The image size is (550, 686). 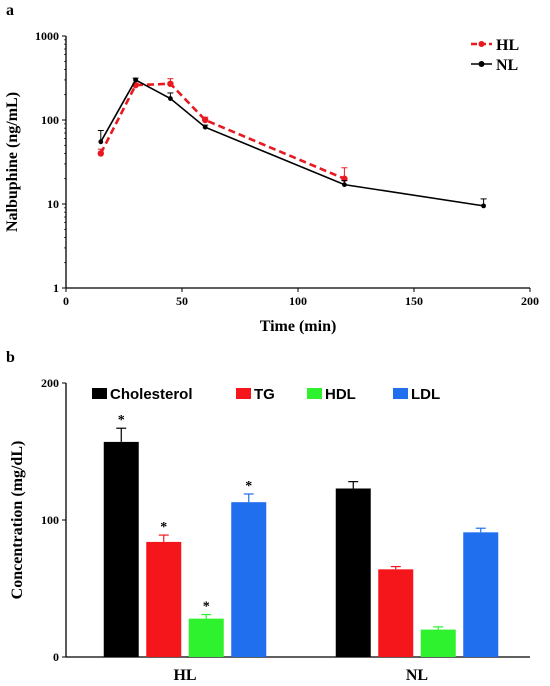 What do you see at coordinates (182, 301) in the screenshot?
I see `x-tick-label: 50` at bounding box center [182, 301].